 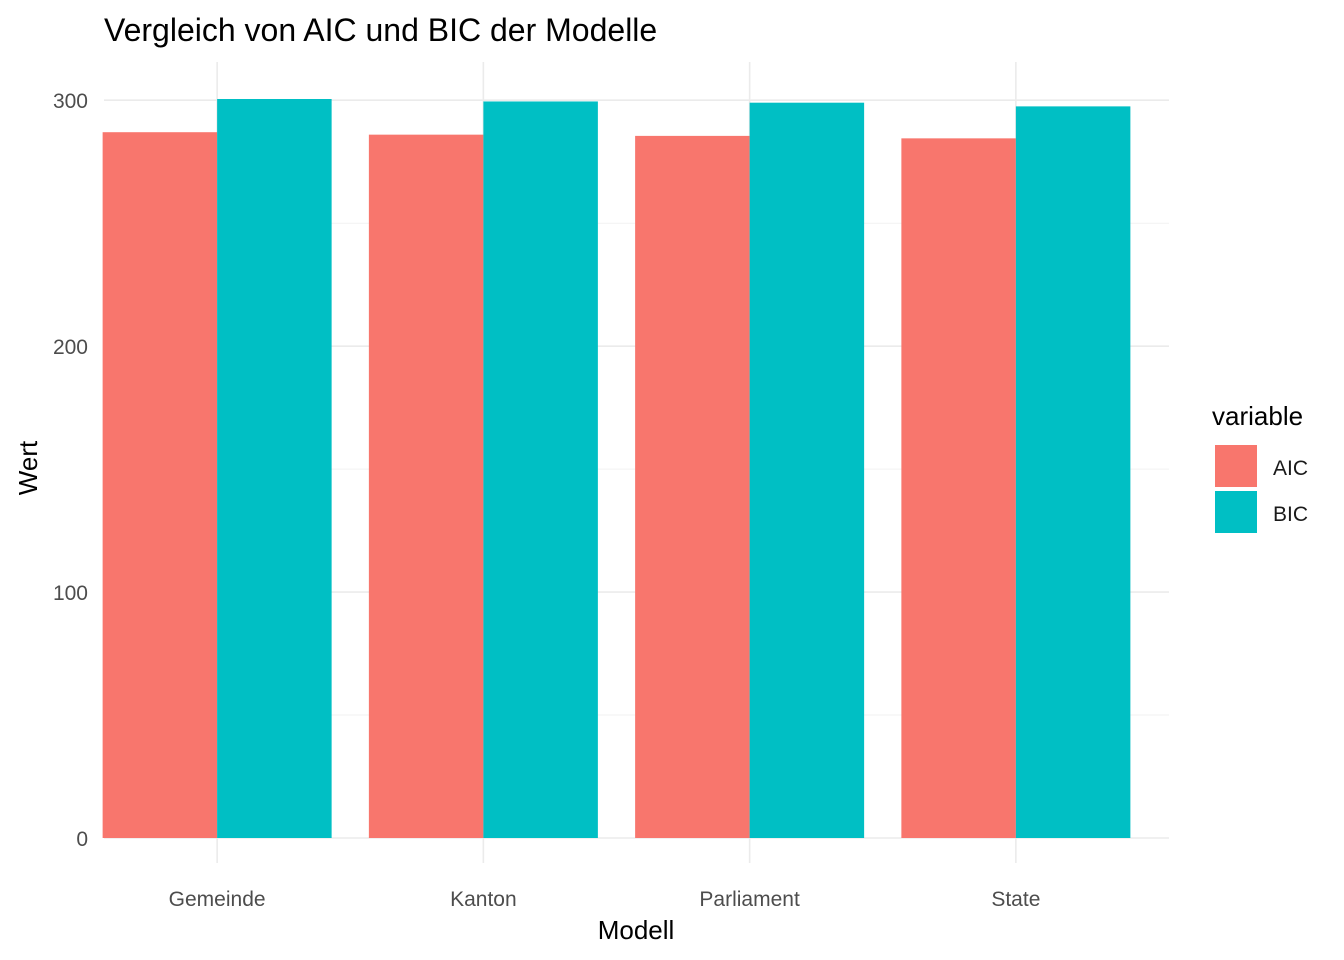 I want to click on x-axis-ticks: Gemeinde Kanton Parliament State, so click(x=605, y=899).